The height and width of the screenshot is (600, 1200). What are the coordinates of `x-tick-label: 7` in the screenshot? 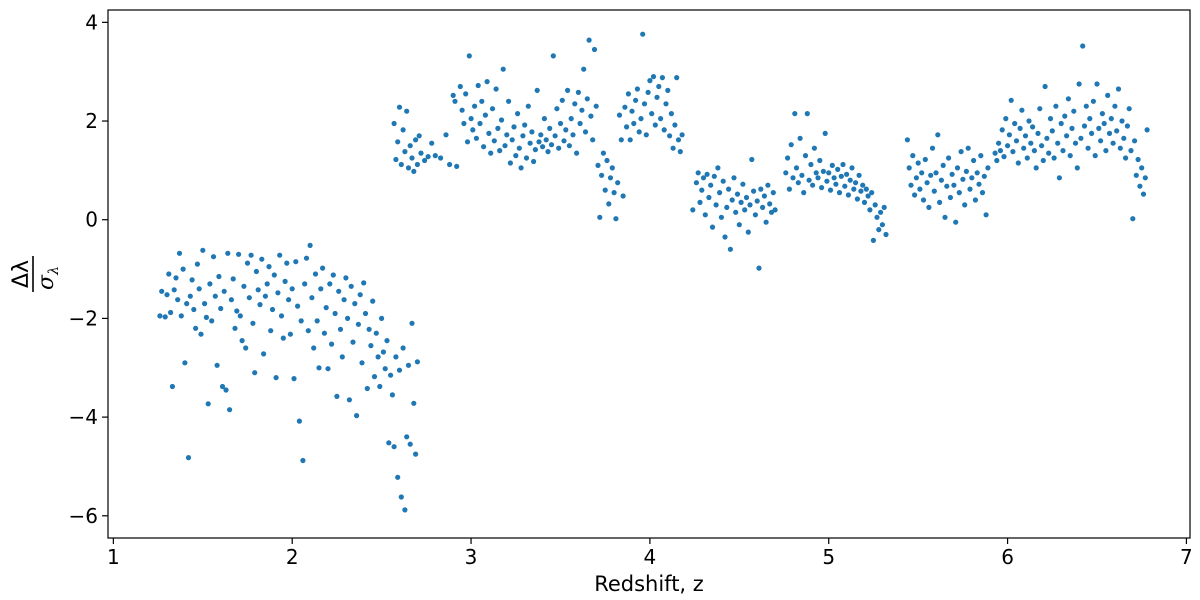 It's located at (1186, 557).